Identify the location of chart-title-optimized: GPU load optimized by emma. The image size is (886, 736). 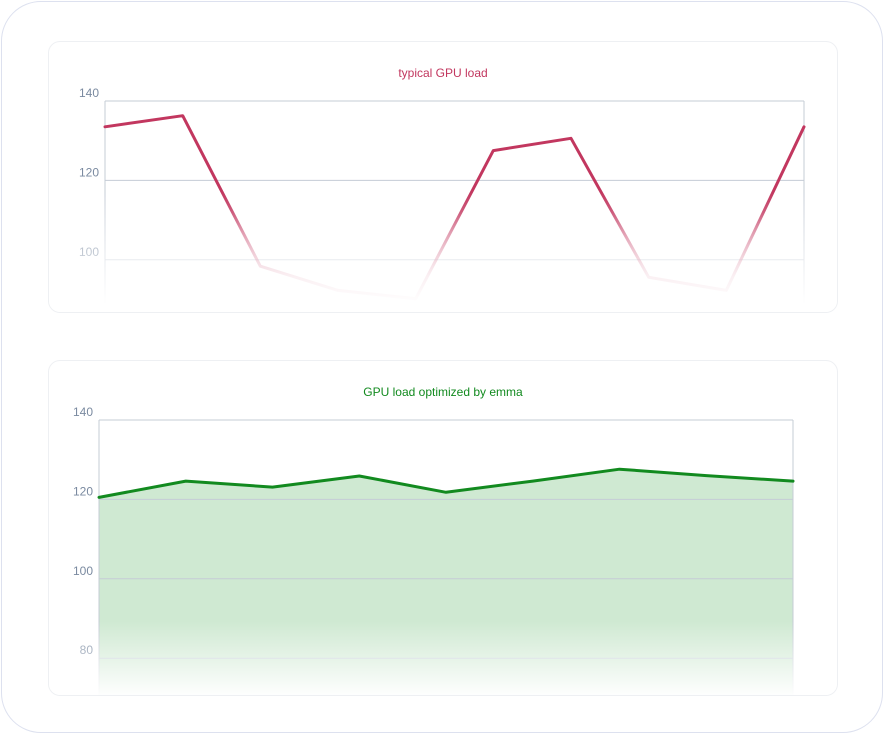
(443, 392).